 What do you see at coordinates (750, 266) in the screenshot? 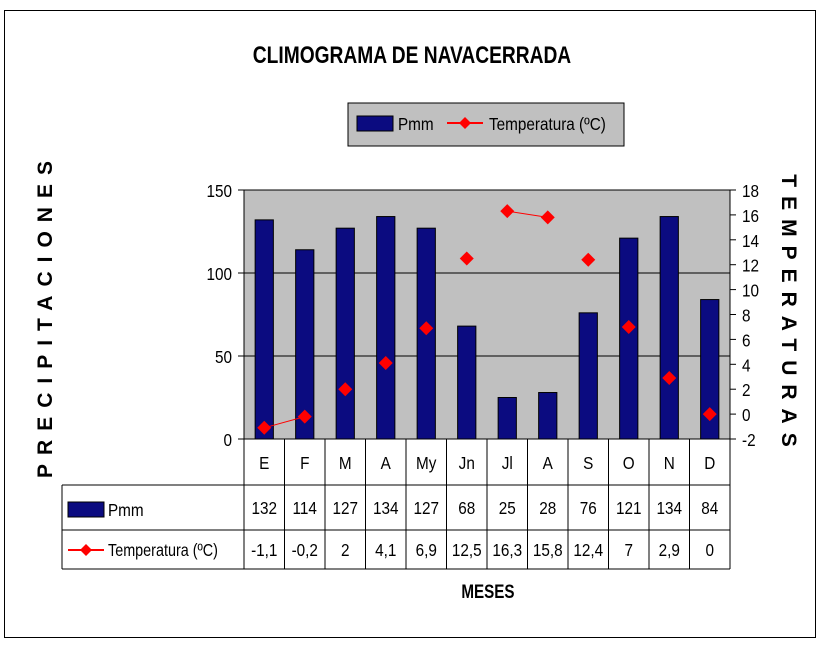
I see `y2-tick-label: 12` at bounding box center [750, 266].